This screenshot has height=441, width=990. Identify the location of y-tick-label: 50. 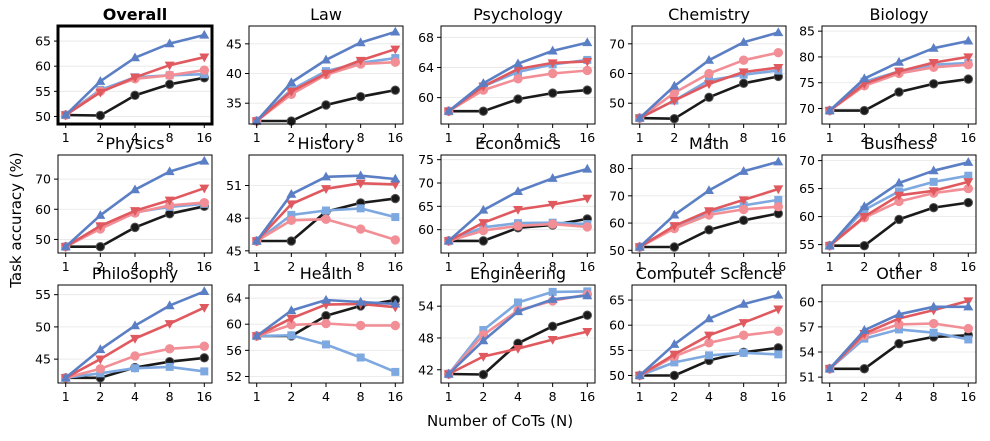
(617, 375).